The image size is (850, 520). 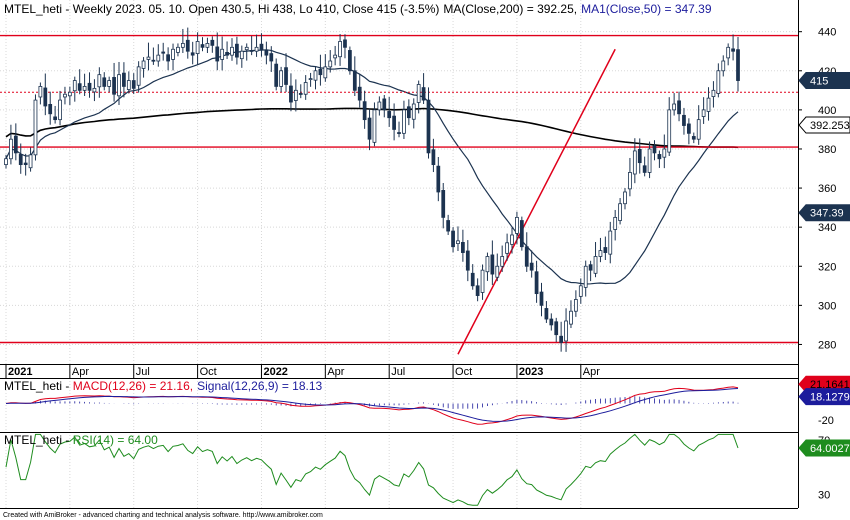 What do you see at coordinates (372, 405) in the screenshot?
I see `macd-panel` at bounding box center [372, 405].